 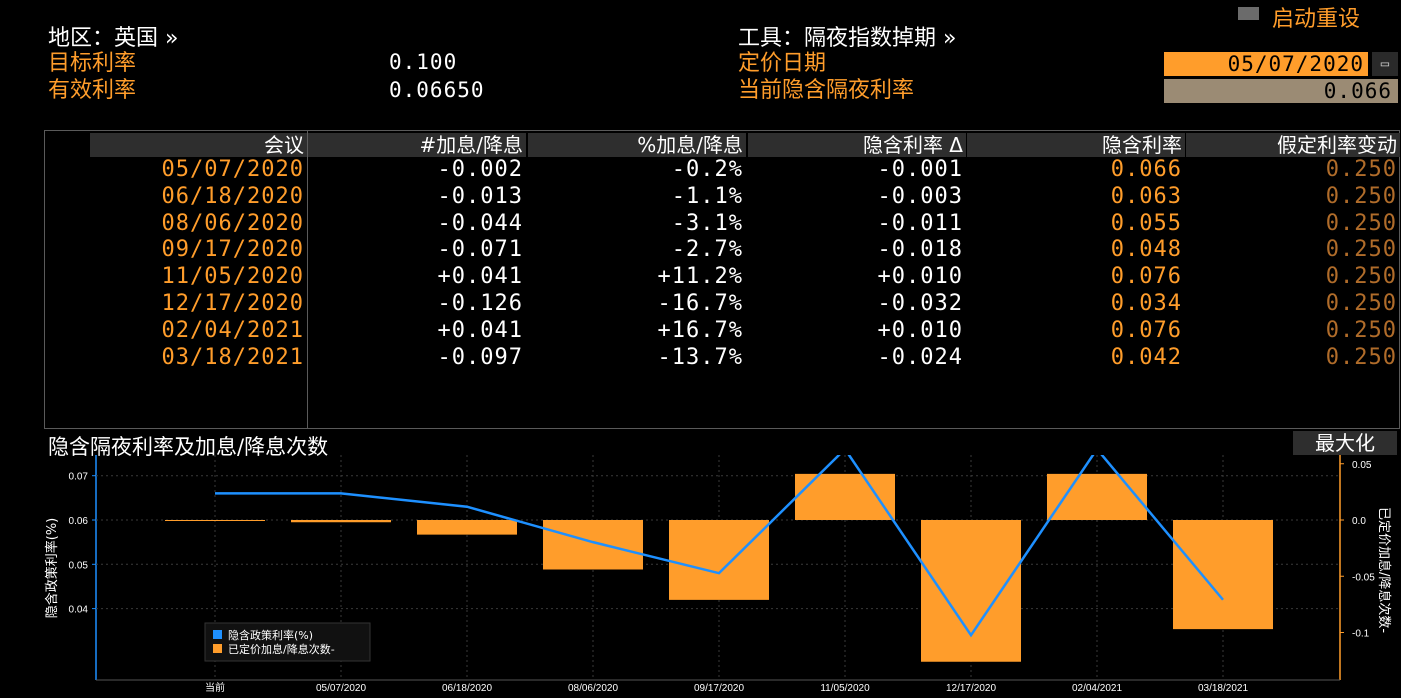 I want to click on table-cell: 05/07/2020, so click(x=232, y=169).